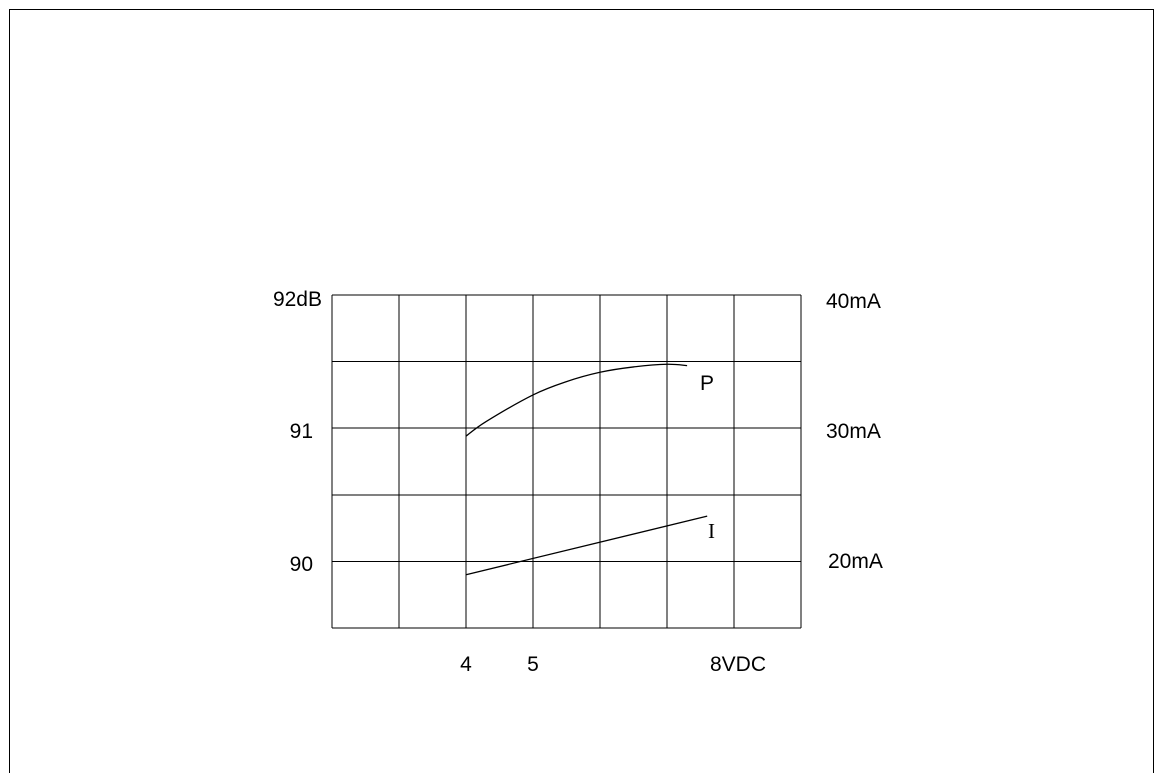 The image size is (1158, 776). Describe the element at coordinates (301, 431) in the screenshot. I see `left-tick-label: 91` at that location.